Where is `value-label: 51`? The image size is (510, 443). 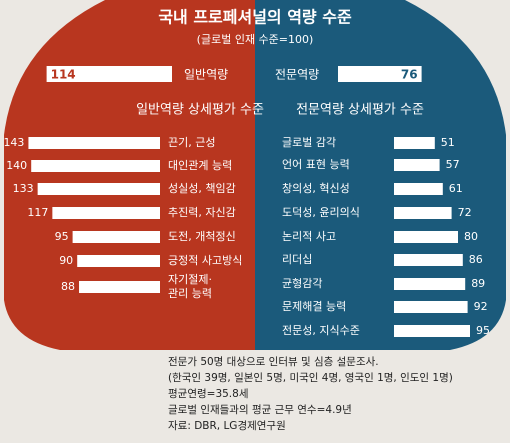 value-label: 51 is located at coordinates (448, 142).